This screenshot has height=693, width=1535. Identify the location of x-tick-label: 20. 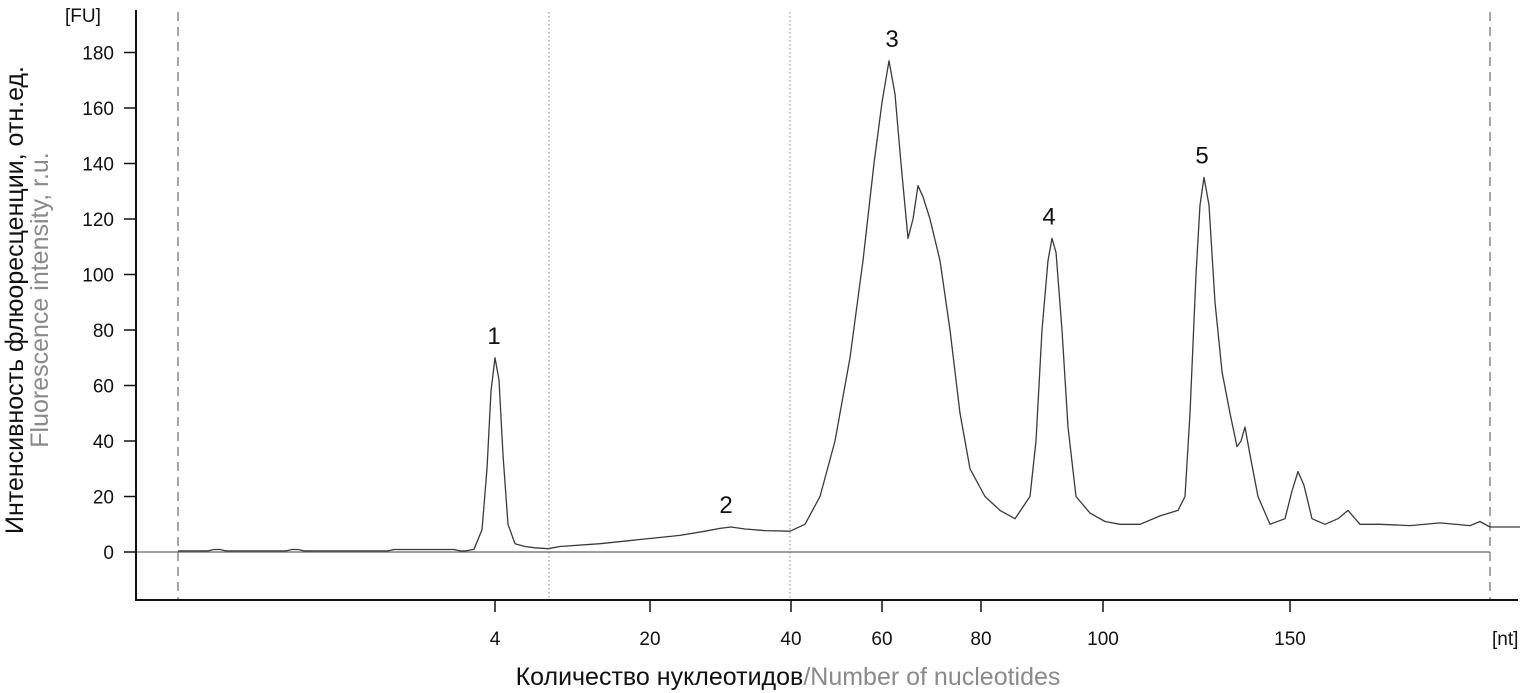
(649, 639).